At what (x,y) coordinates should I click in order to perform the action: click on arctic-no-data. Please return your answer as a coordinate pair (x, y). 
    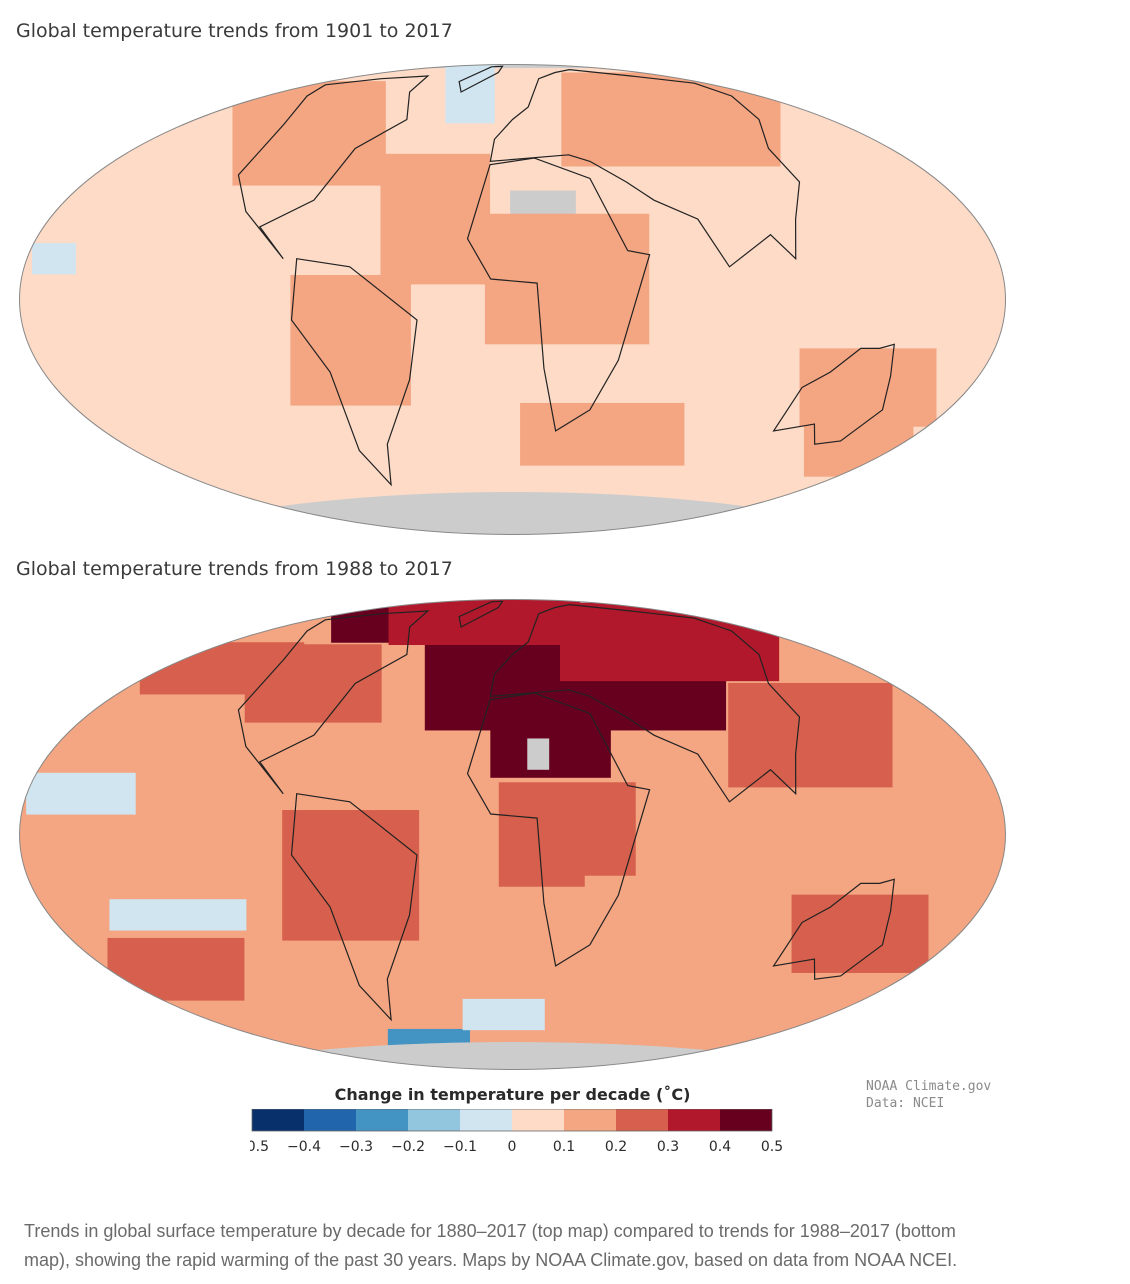
    Looking at the image, I should click on (512, 66).